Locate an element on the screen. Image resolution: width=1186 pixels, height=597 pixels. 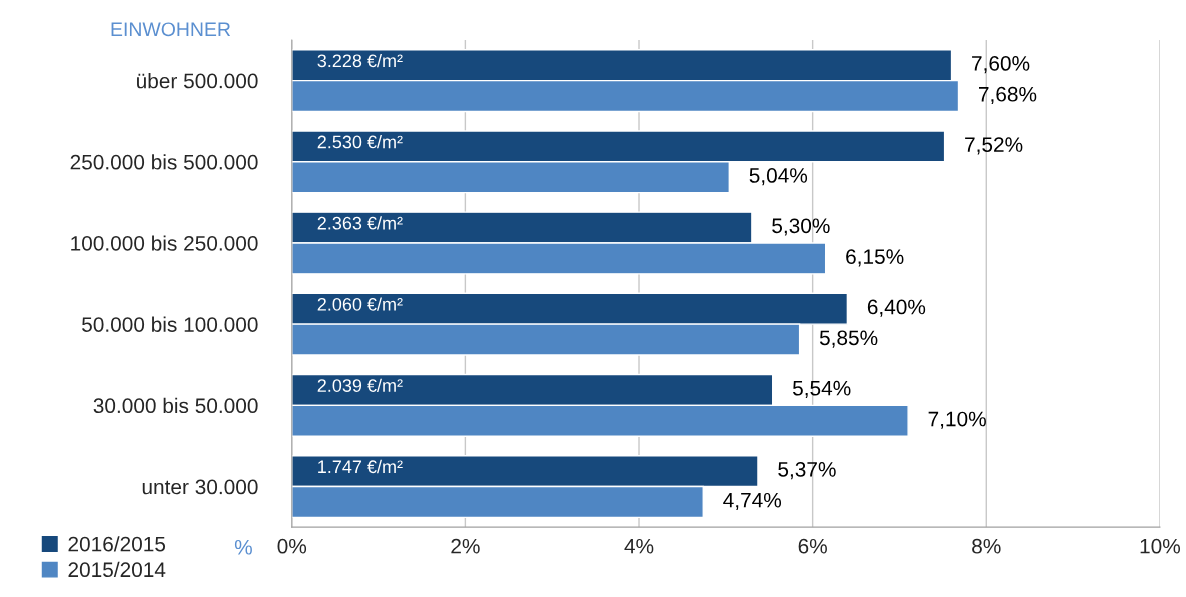
legend-label: 2015/2014 is located at coordinates (117, 569).